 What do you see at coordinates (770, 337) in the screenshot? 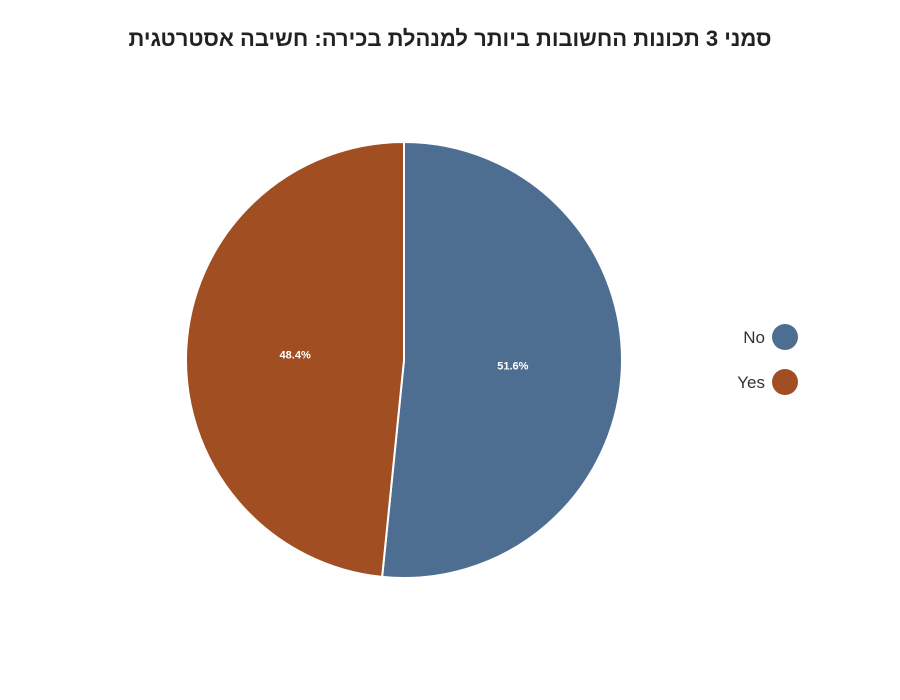
I see `legend-item-no: No` at bounding box center [770, 337].